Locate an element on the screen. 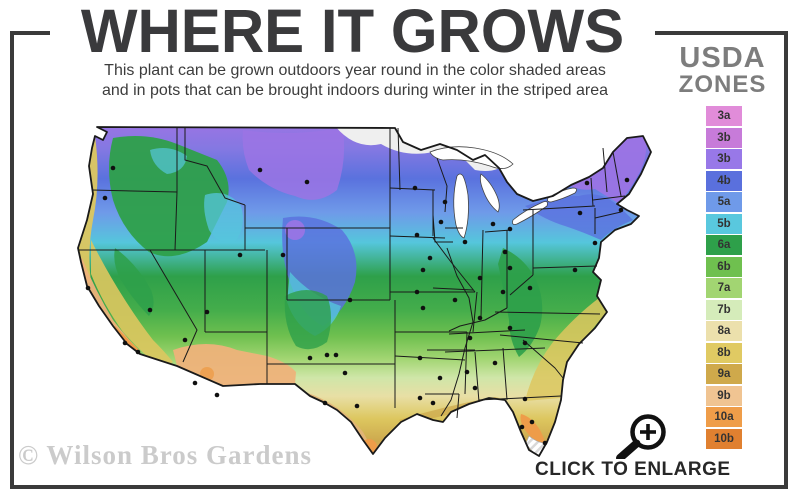 Image resolution: width=800 pixels, height=500 pixels. legend-title-zones: ZONES is located at coordinates (722, 84).